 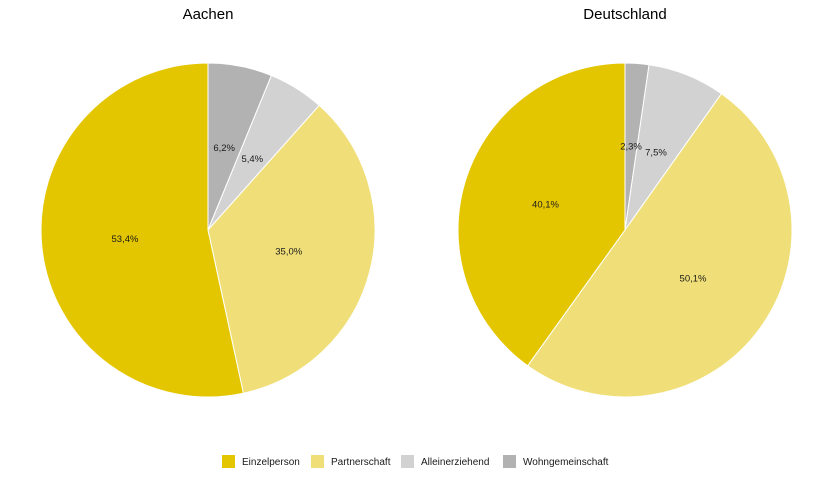 What do you see at coordinates (693, 278) in the screenshot?
I see `slice-label-deutschland-partnerschaft: 50,1%` at bounding box center [693, 278].